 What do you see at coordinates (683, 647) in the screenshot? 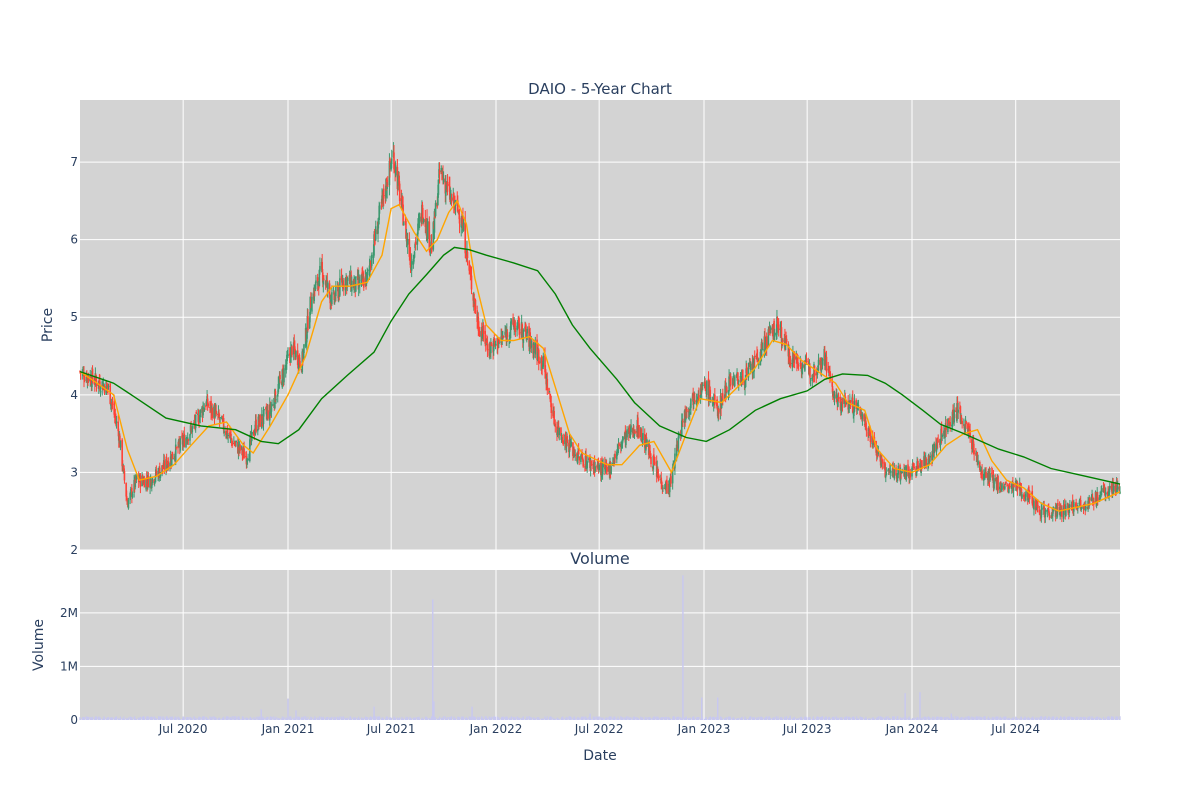
I see `volume-spike-bar` at bounding box center [683, 647].